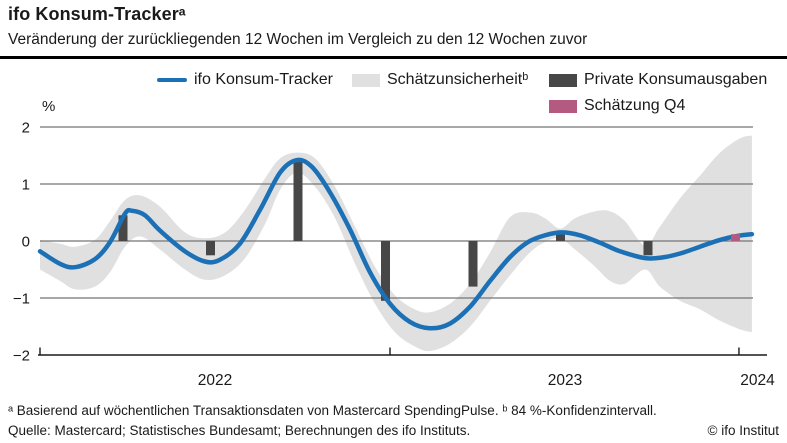 The height and width of the screenshot is (443, 787). What do you see at coordinates (263, 79) in the screenshot?
I see `legend-label-tracker: ifo Konsum-Tracker` at bounding box center [263, 79].